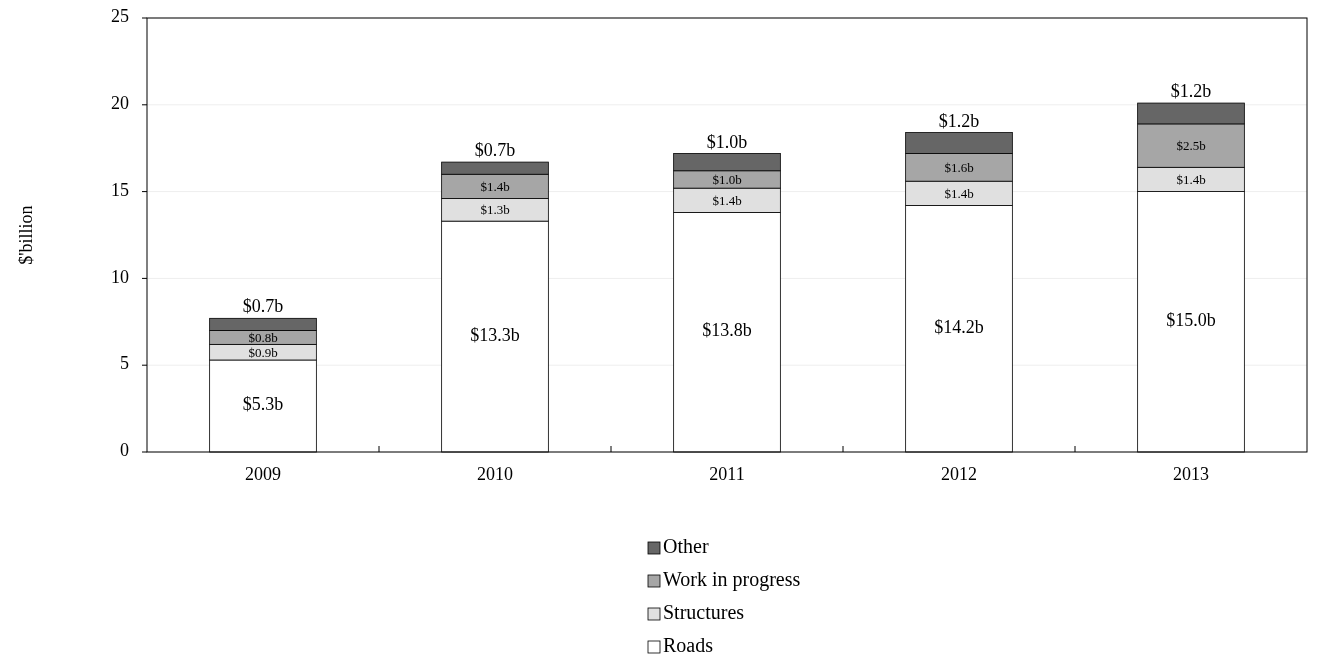 The width and height of the screenshot is (1321, 662). I want to click on x-tick-label: 2009, so click(263, 474).